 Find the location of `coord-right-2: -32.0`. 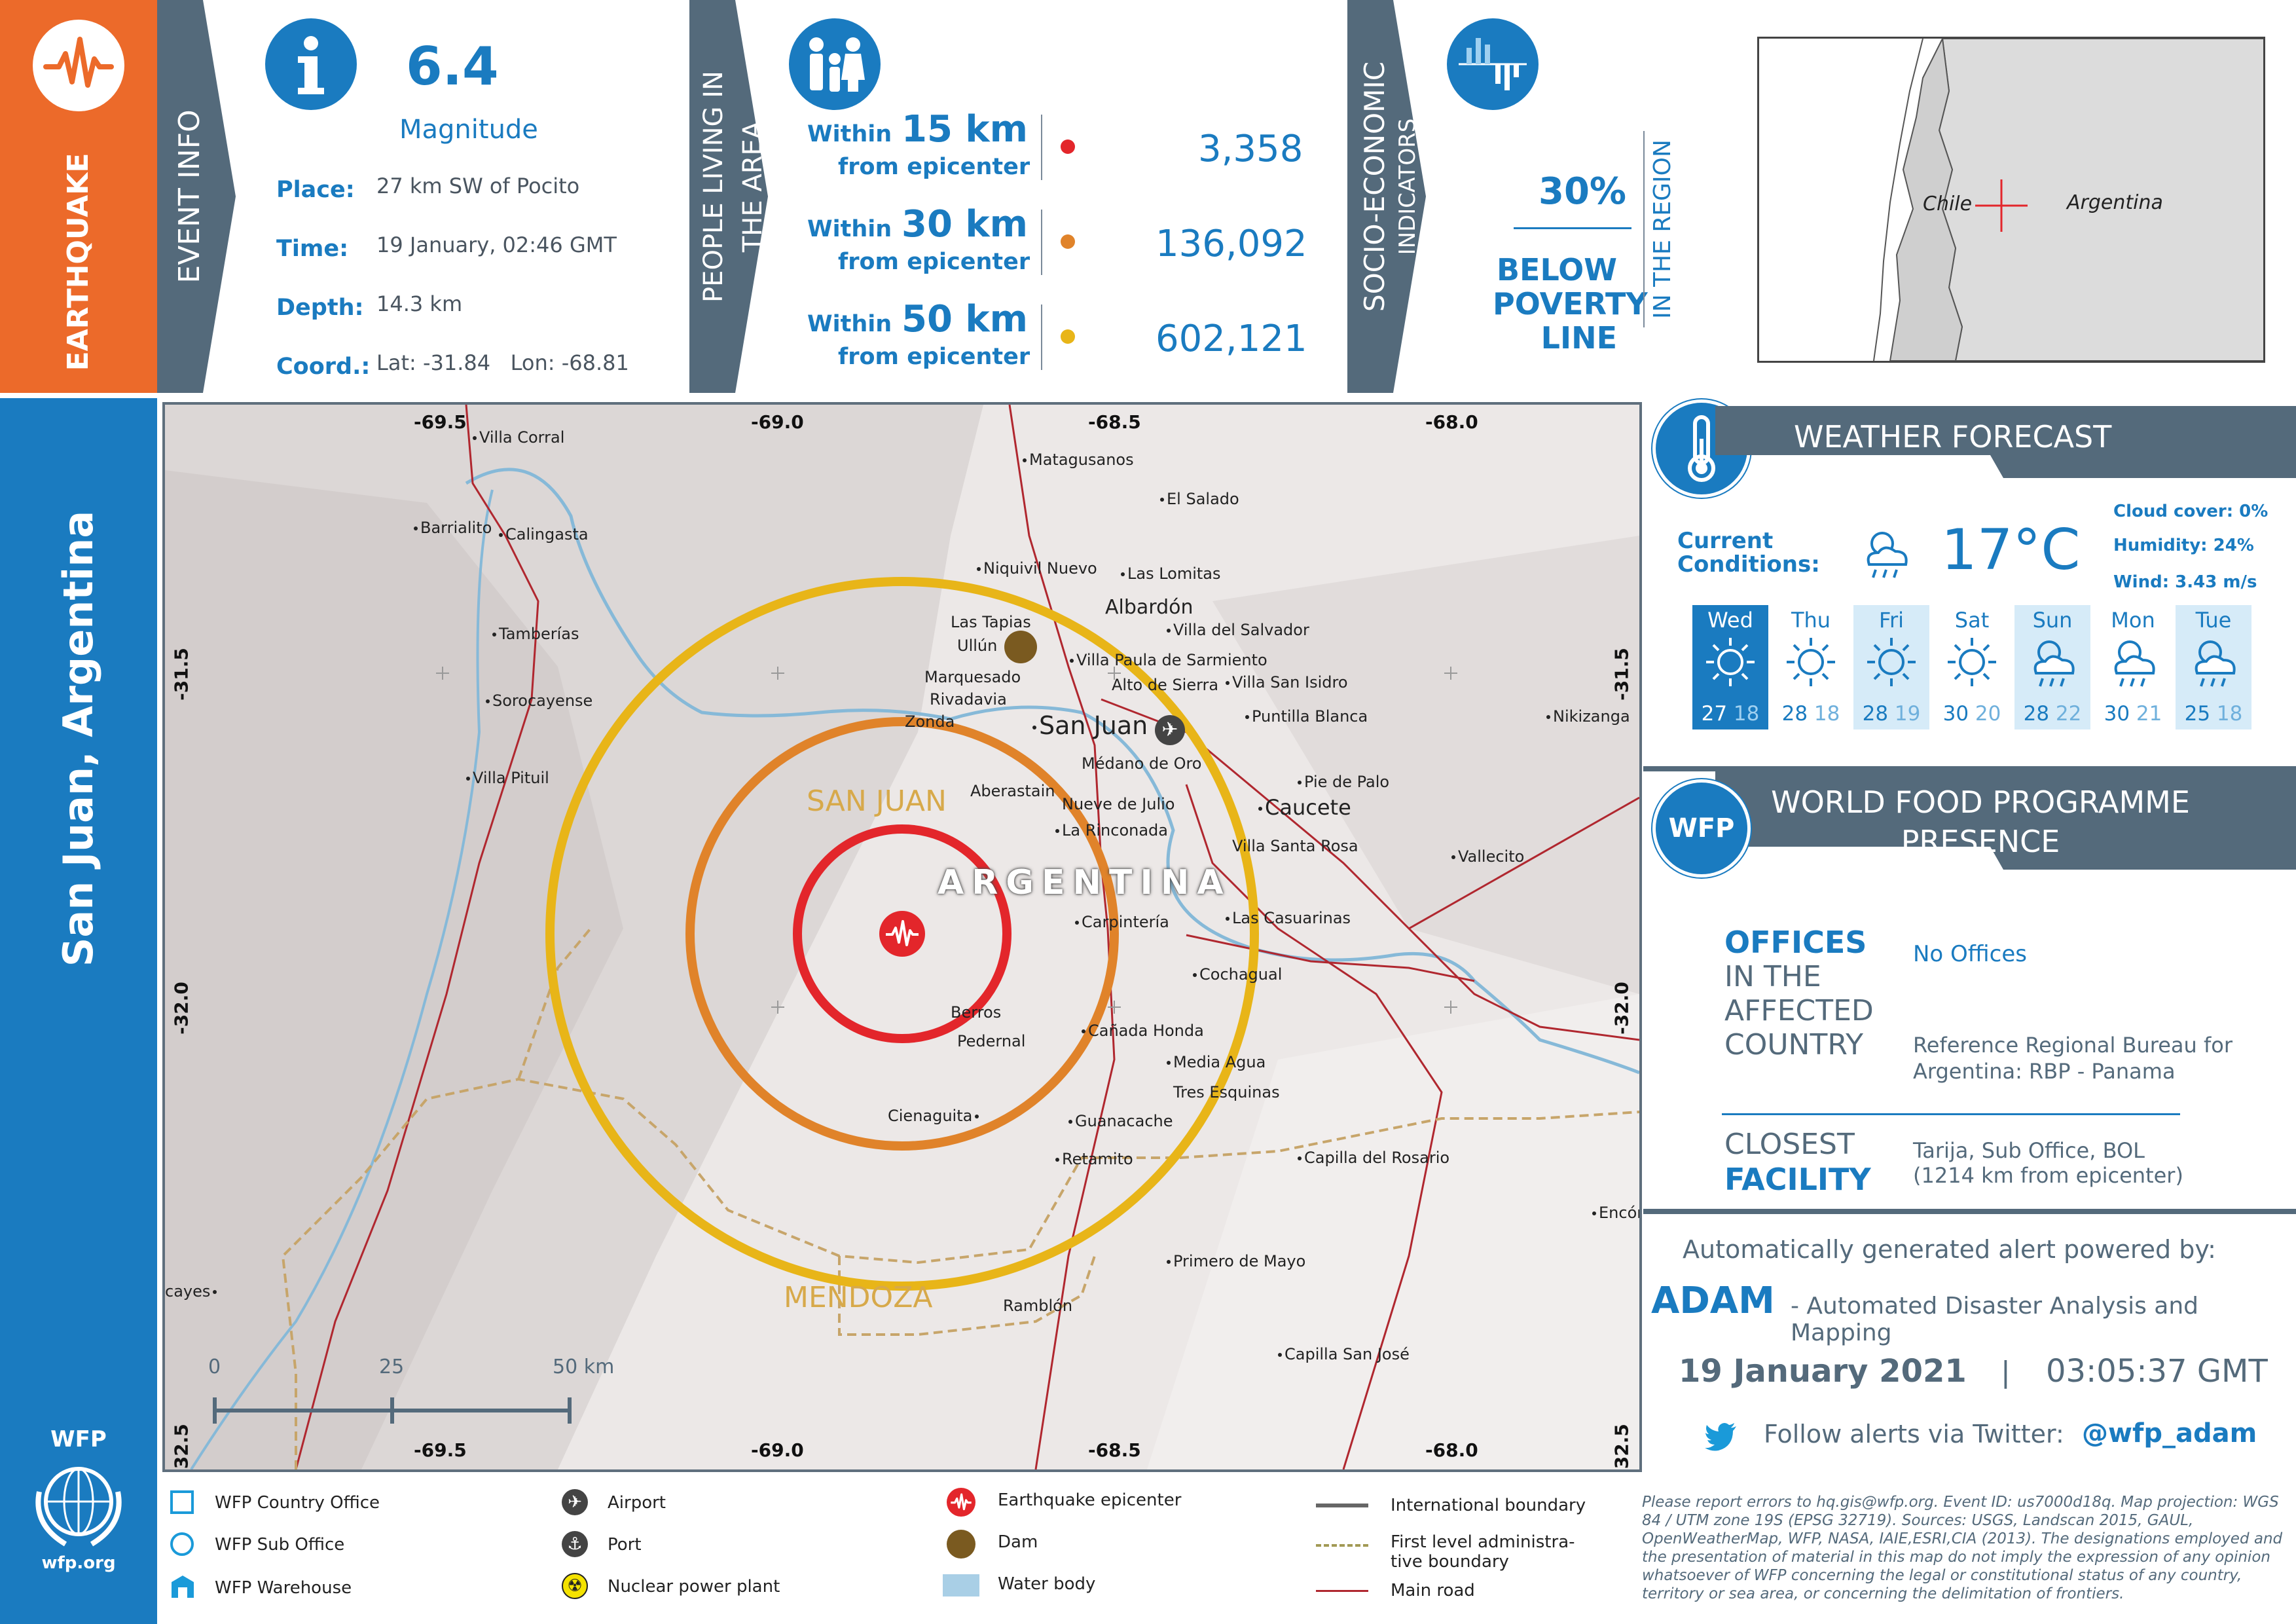

coord-right-2: -32.0 is located at coordinates (1622, 1008).